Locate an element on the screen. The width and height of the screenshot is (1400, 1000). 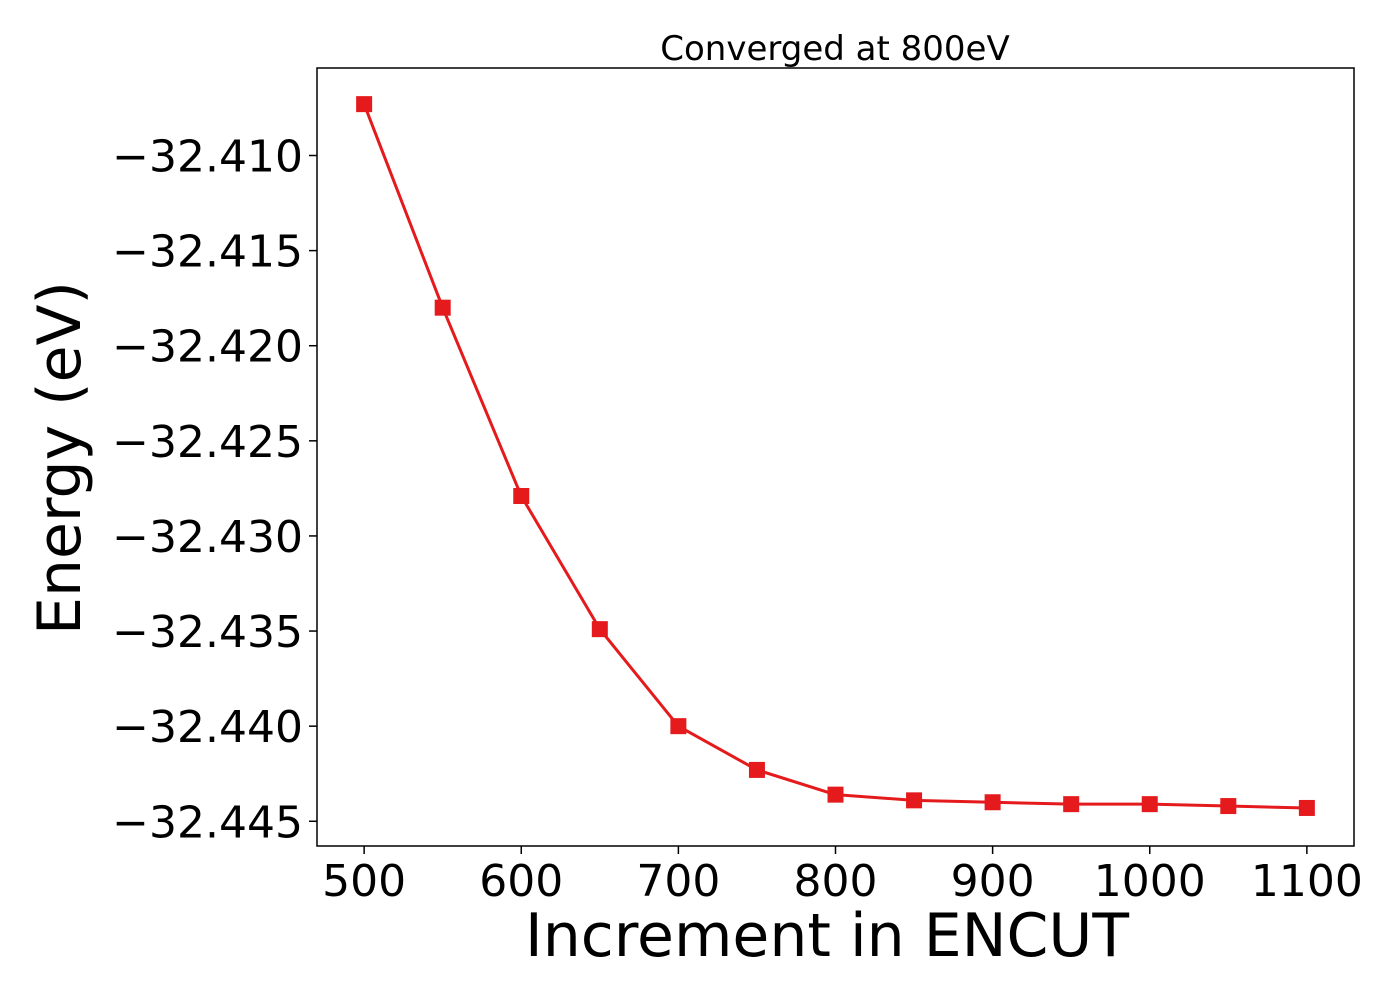
x-axis: 500 600 700 800 900 1000 1100 is located at coordinates (842, 876).